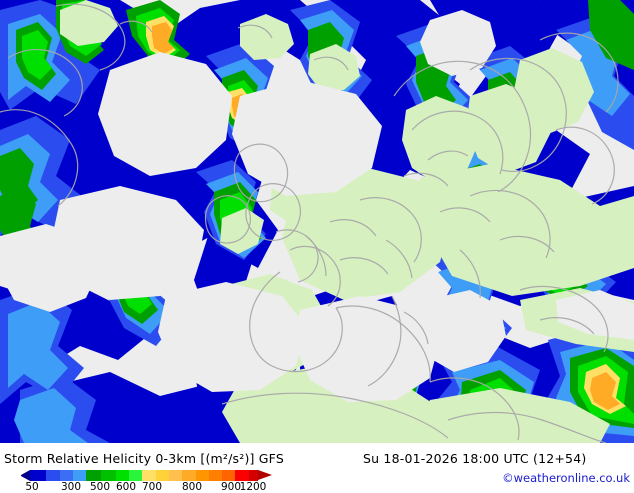 The width and height of the screenshot is (634, 493). Describe the element at coordinates (25, 475) in the screenshot. I see `colorbar-low-arrow` at that location.